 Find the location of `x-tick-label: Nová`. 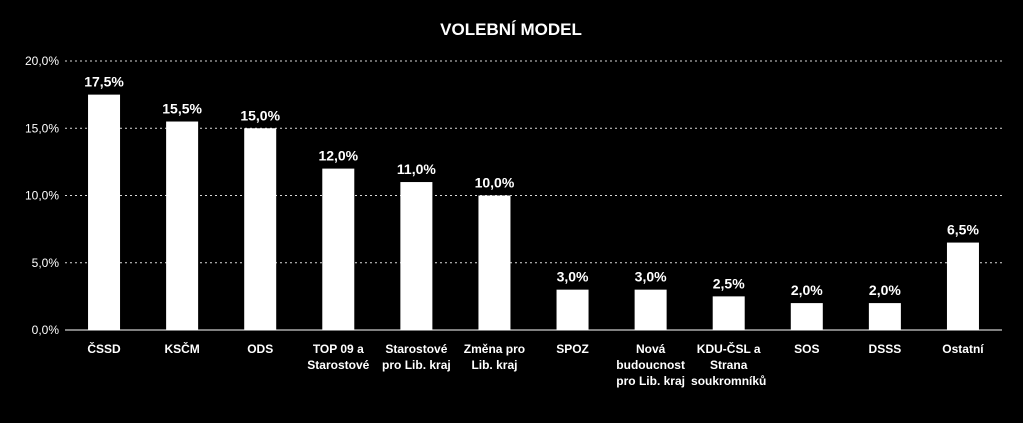

x-tick-label: Nová is located at coordinates (651, 349).